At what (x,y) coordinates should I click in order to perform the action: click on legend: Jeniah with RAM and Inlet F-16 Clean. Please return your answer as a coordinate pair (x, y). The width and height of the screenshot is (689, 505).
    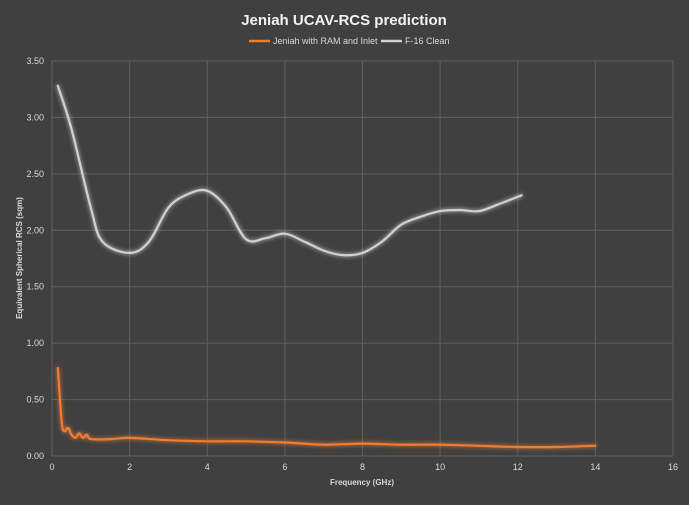
    Looking at the image, I should click on (349, 41).